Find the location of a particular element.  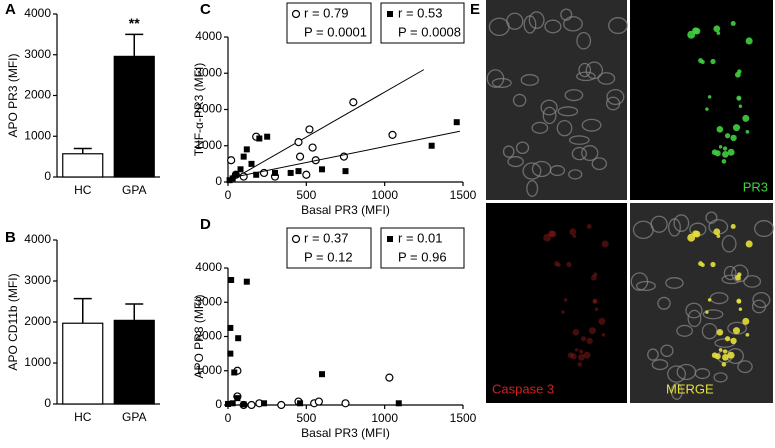

x-tick-label: 1500 is located at coordinates (463, 195).